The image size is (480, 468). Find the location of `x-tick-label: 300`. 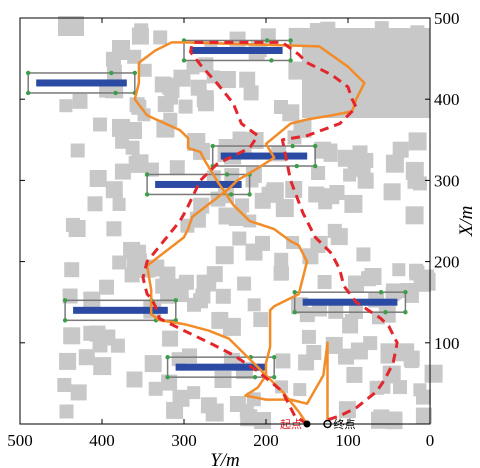

x-tick-label: 300 is located at coordinates (184, 440).